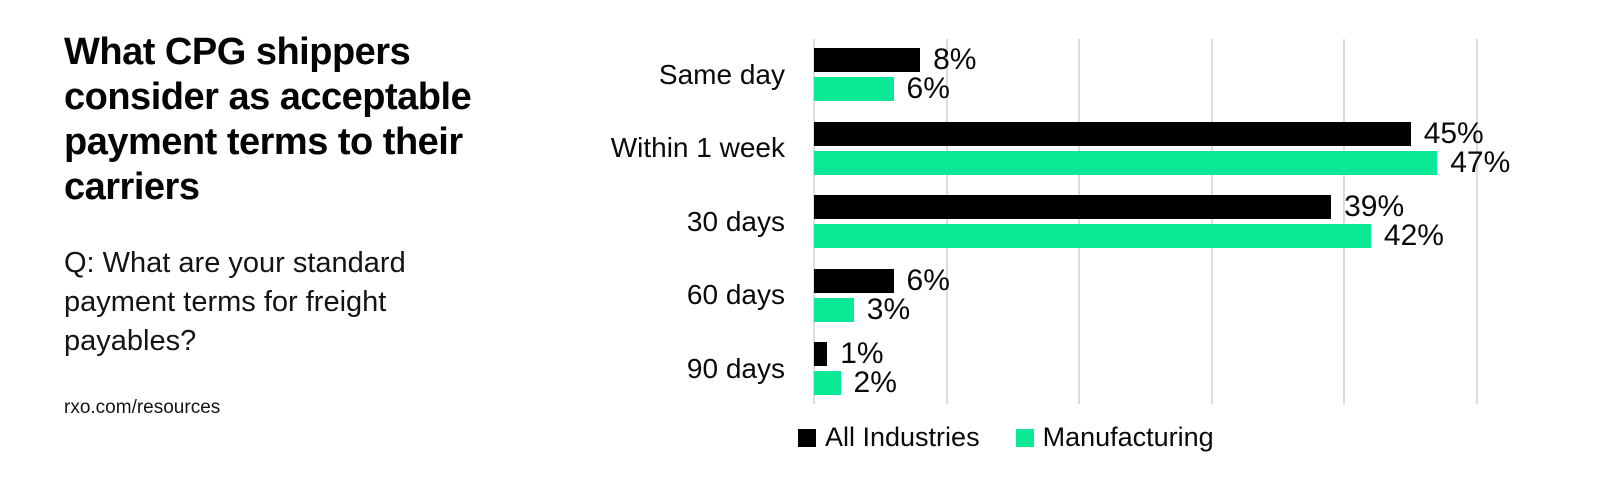 Image resolution: width=1600 pixels, height=494 pixels. I want to click on category-label: 60 days, so click(735, 294).